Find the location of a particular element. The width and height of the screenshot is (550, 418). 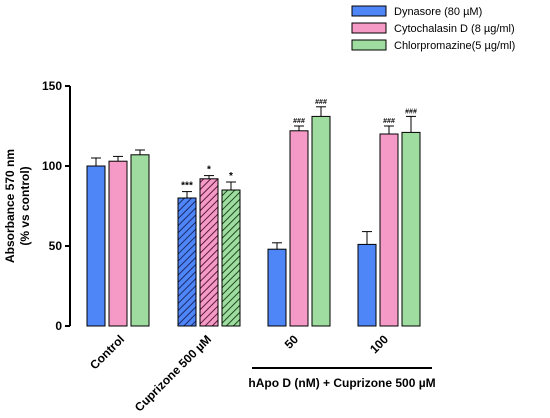

y-axis-title-line1: Absorbance 570 nm is located at coordinates (10, 206).